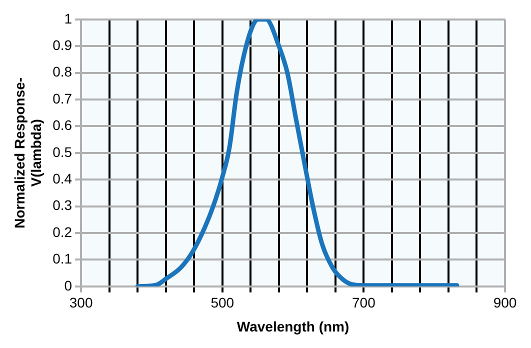 Image resolution: width=531 pixels, height=348 pixels. Describe the element at coordinates (222, 302) in the screenshot. I see `x-tick-label: 500` at that location.